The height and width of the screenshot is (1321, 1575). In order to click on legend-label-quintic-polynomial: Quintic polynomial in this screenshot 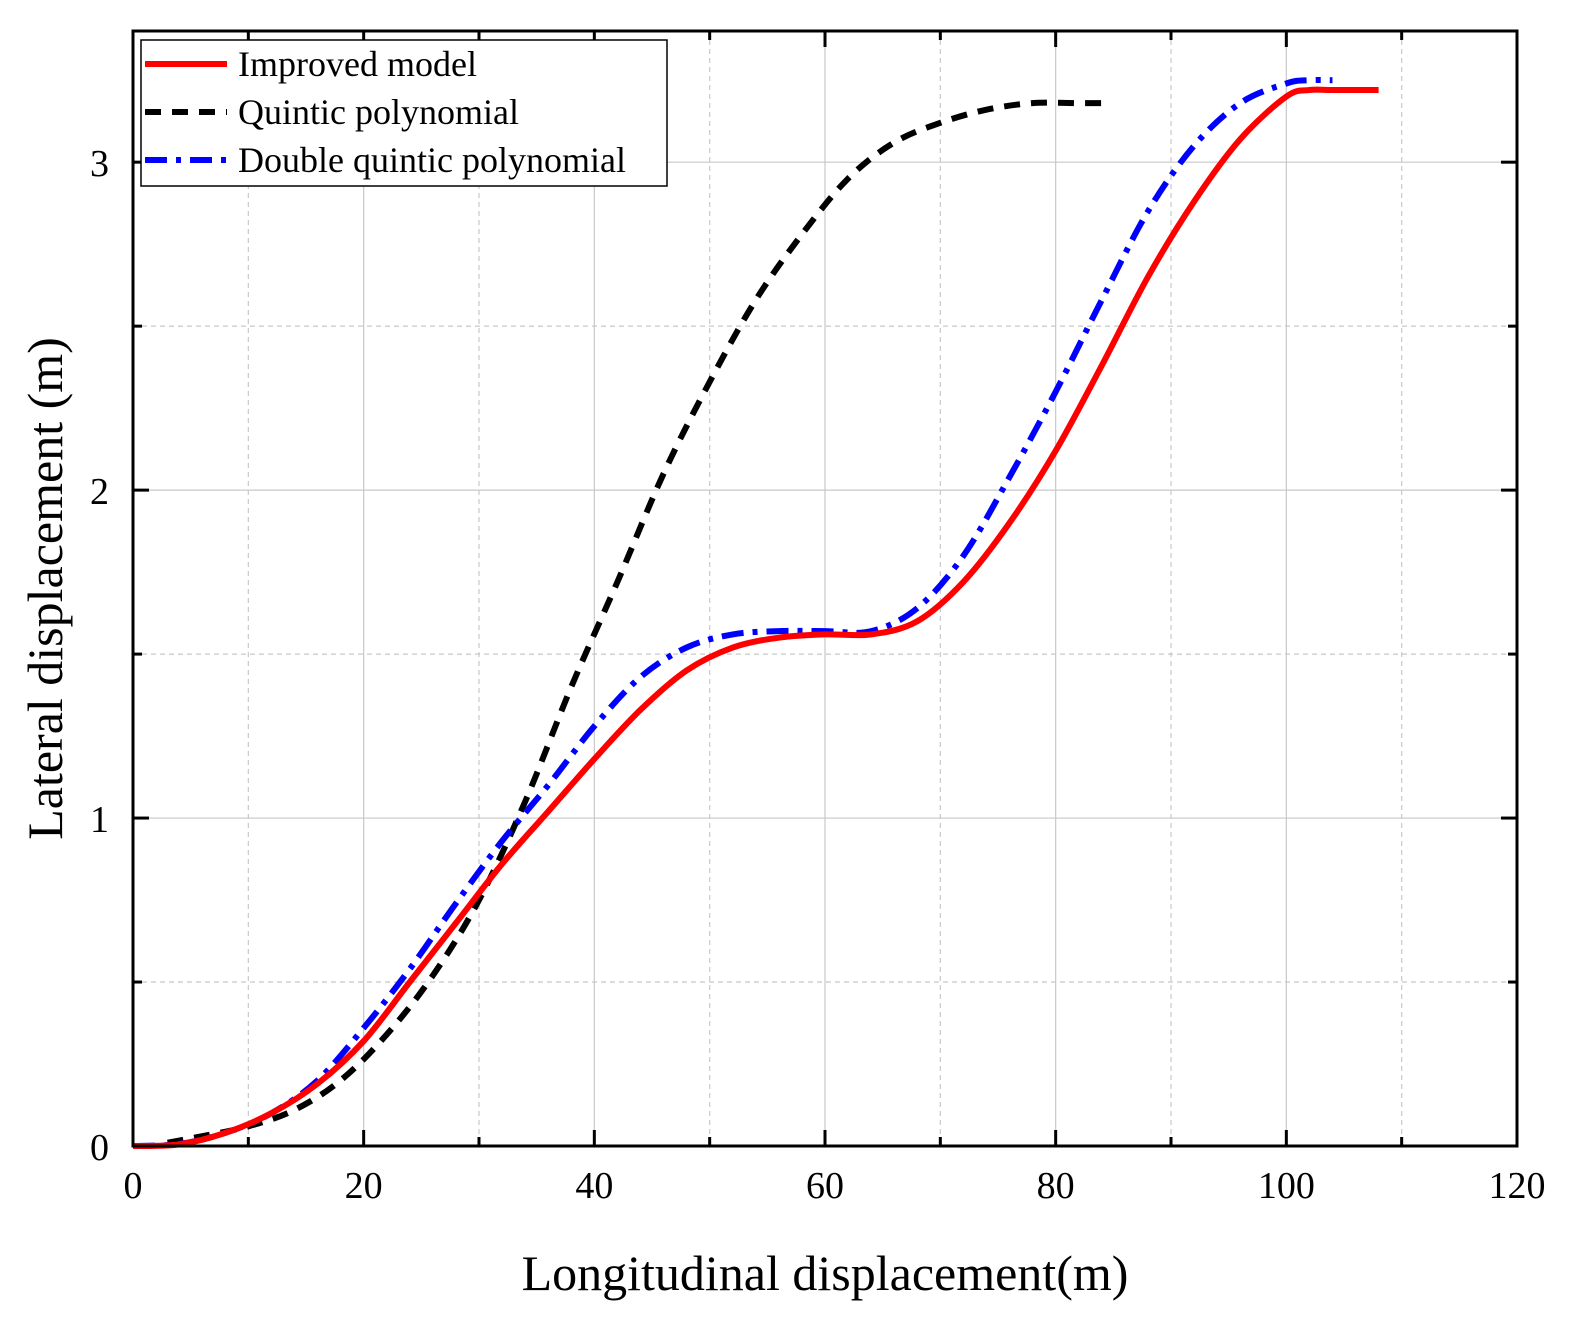, I will do `click(378, 112)`.